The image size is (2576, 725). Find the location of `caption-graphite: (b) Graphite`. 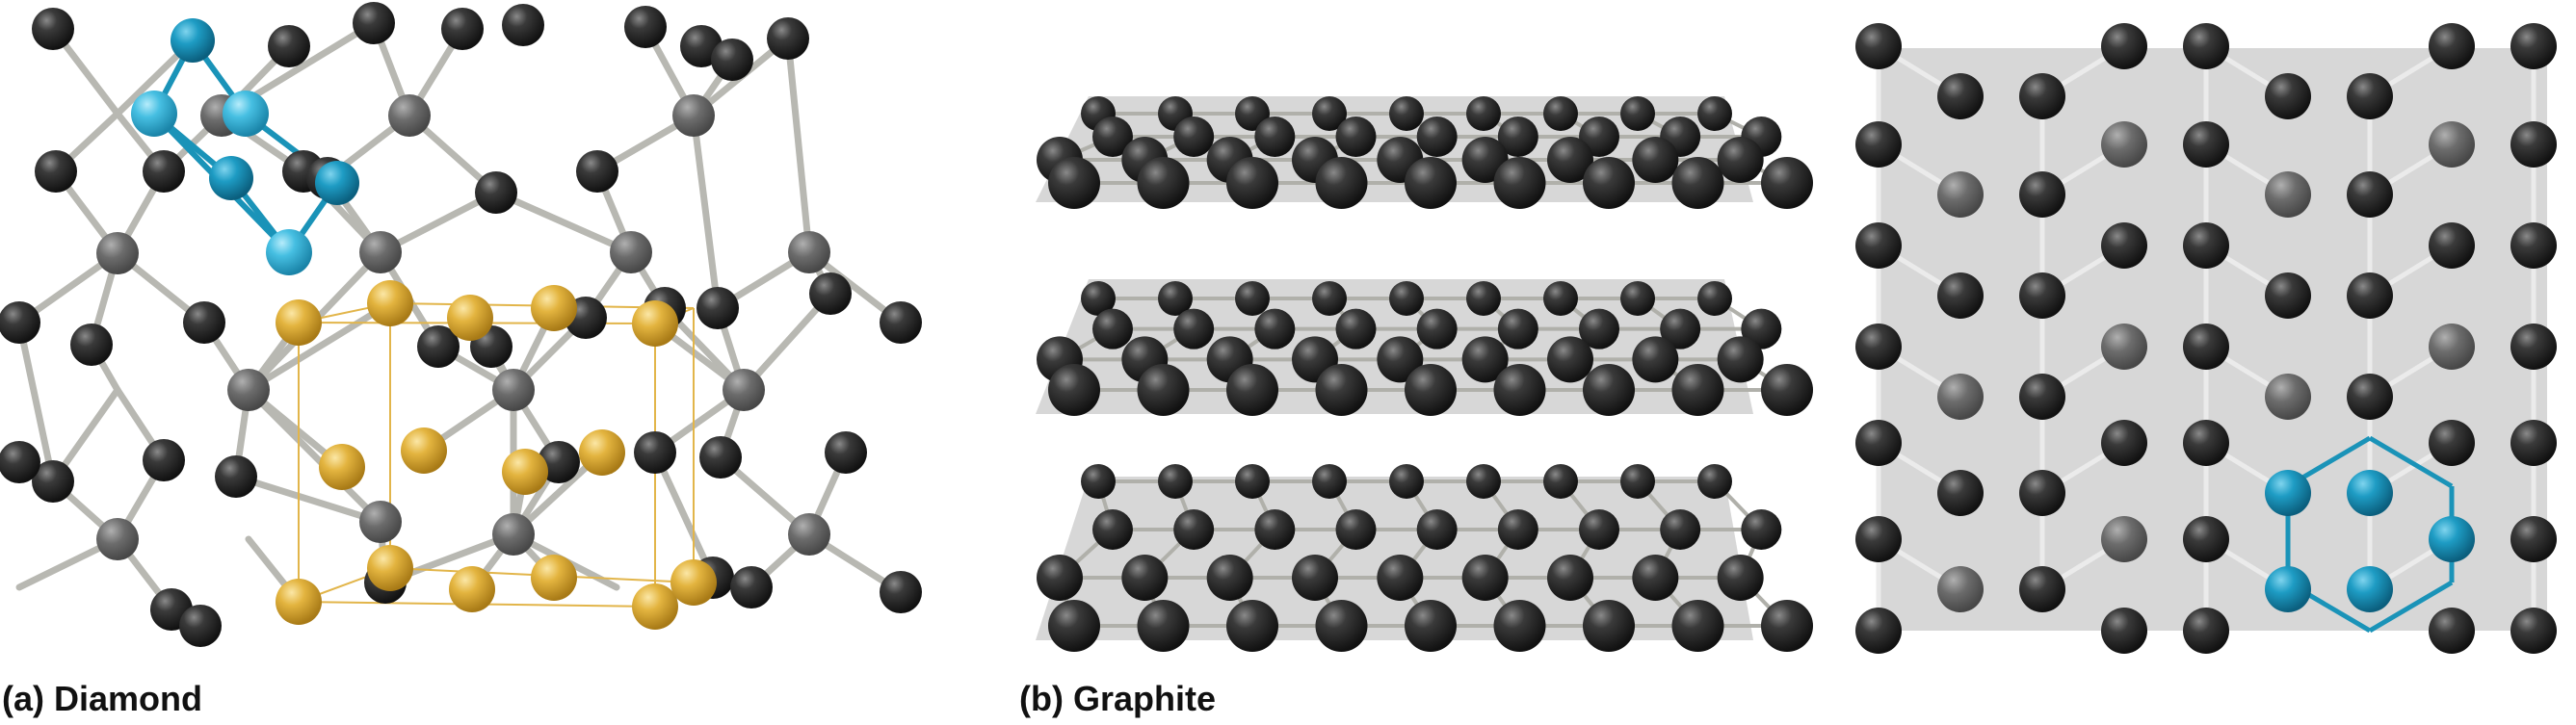

caption-graphite: (b) Graphite is located at coordinates (1117, 698).